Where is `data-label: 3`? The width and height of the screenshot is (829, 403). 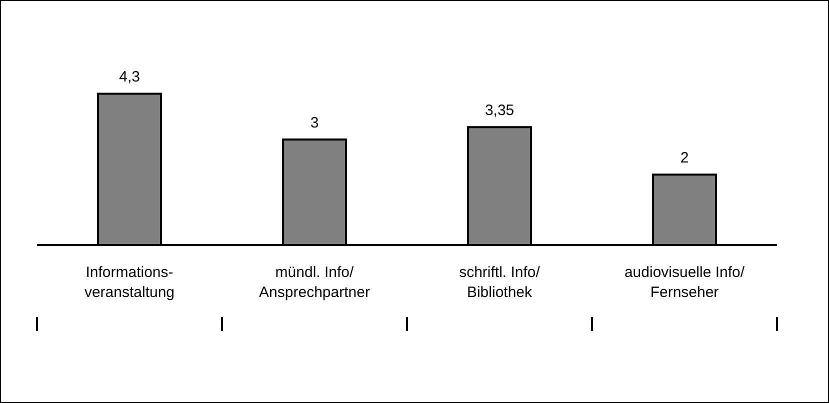
data-label: 3 is located at coordinates (314, 123).